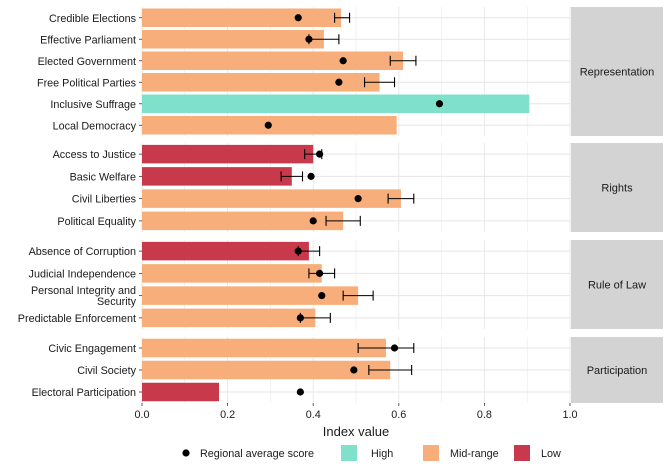 The image size is (668, 472). Describe the element at coordinates (92, 349) in the screenshot. I see `category-label: Civic Engagement` at that location.